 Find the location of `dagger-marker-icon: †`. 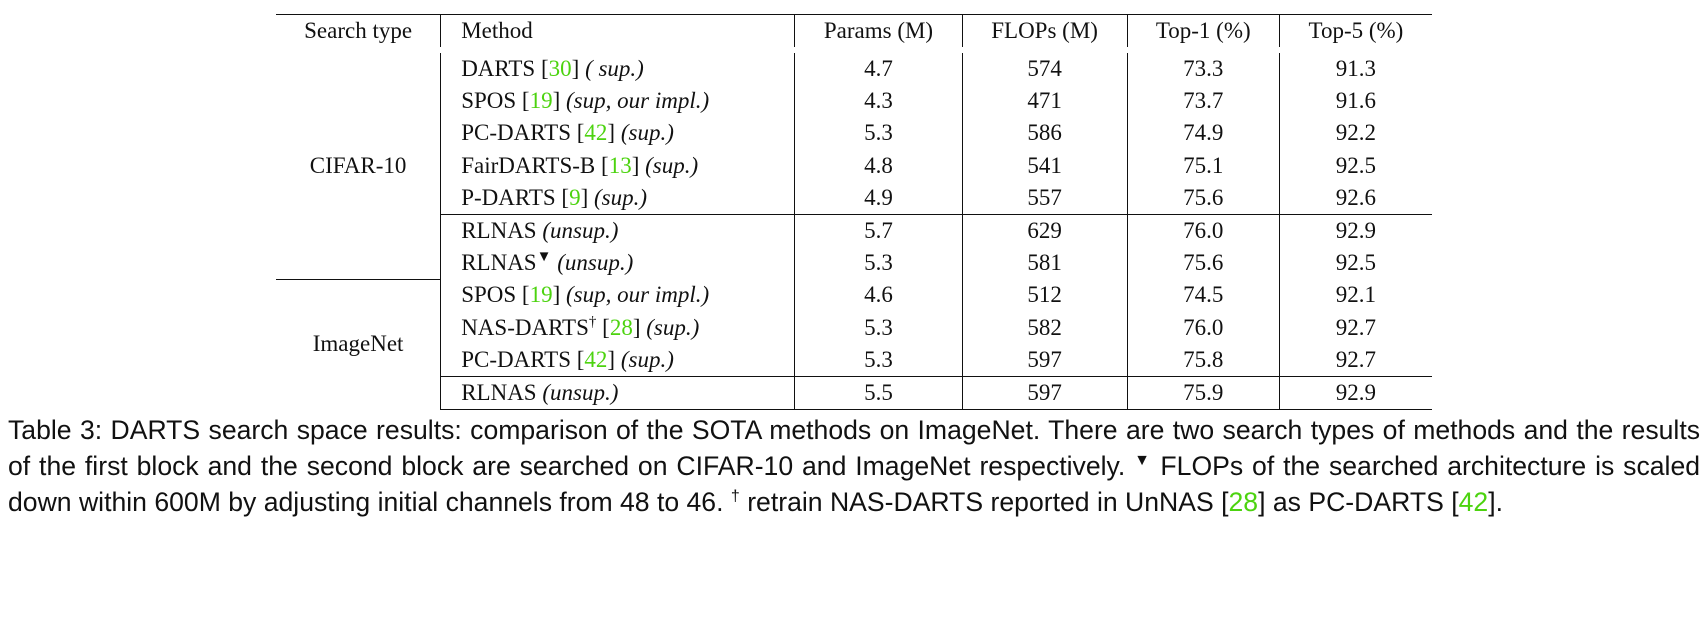

dagger-marker-icon: † is located at coordinates (735, 496).